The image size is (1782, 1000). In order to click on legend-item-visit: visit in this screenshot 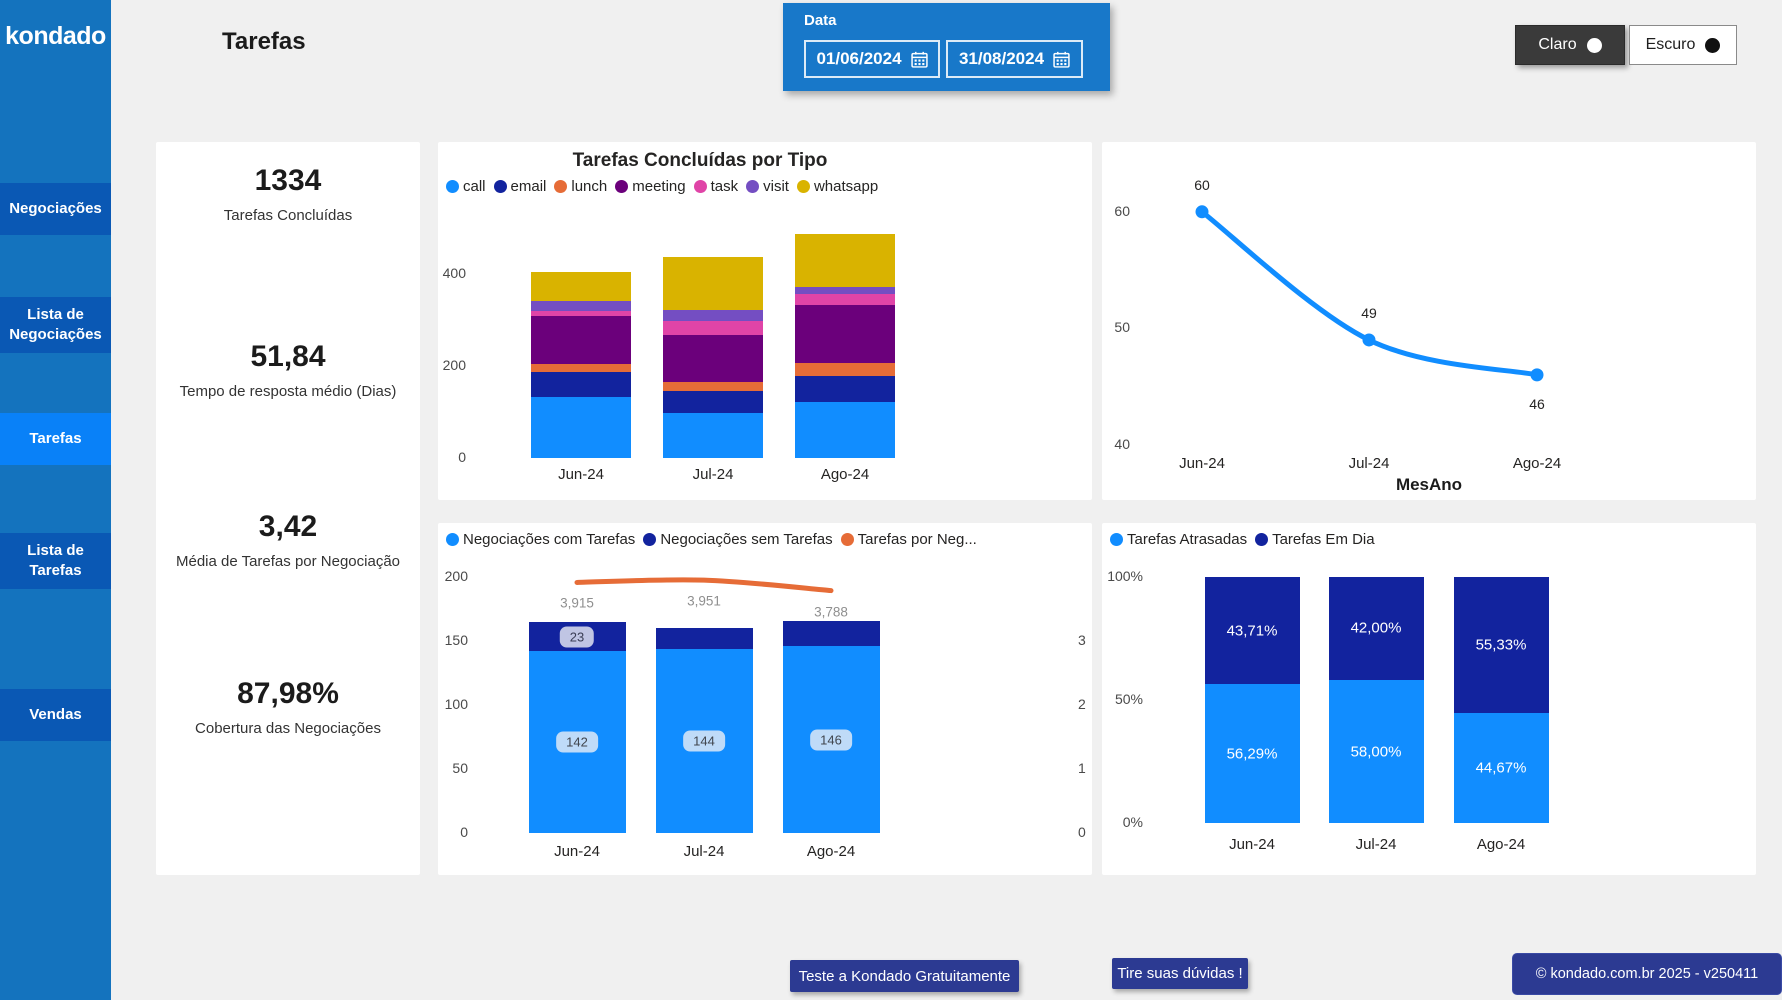, I will do `click(767, 186)`.